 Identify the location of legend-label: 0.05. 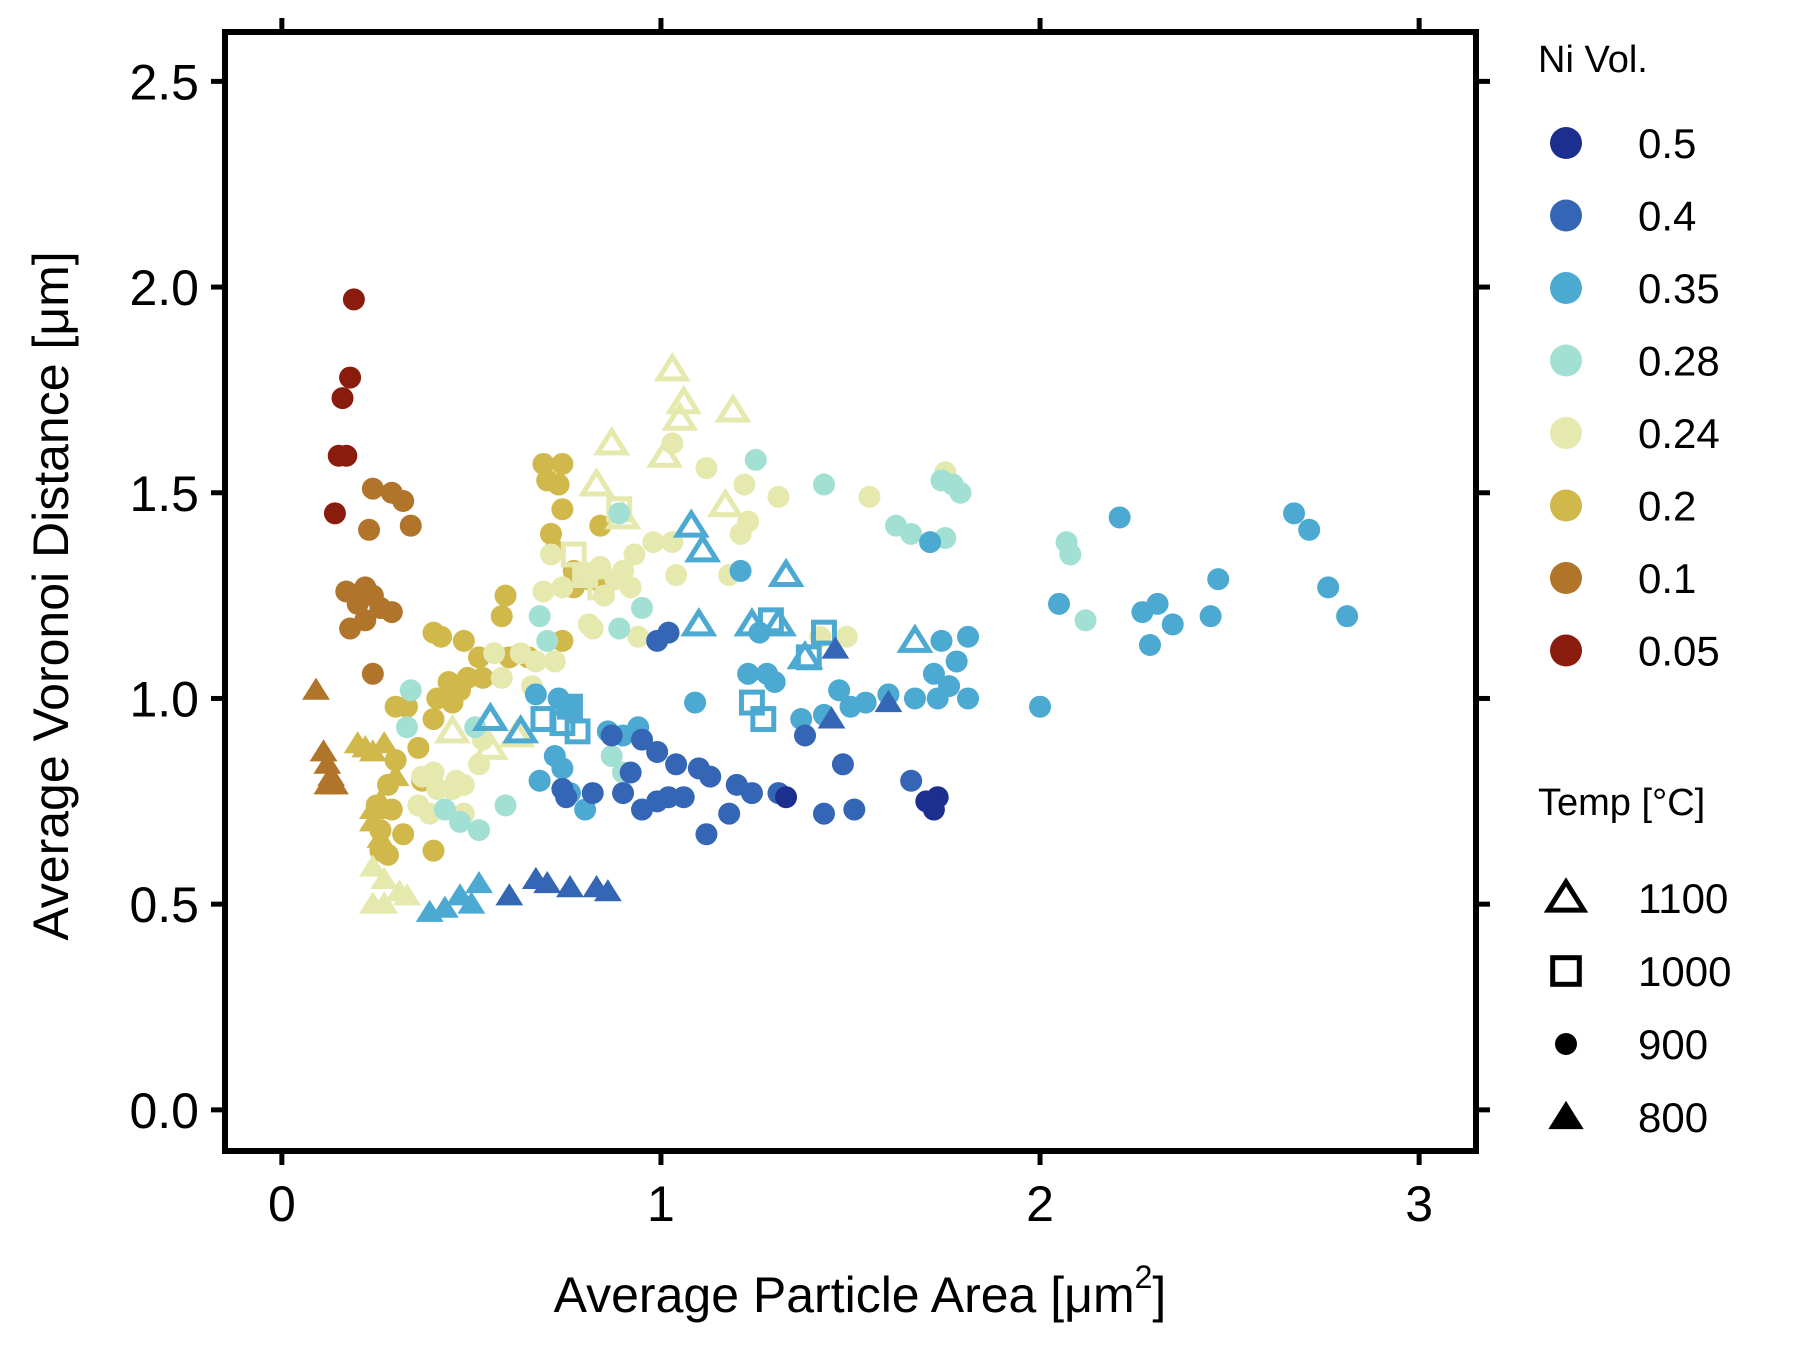
(1679, 651).